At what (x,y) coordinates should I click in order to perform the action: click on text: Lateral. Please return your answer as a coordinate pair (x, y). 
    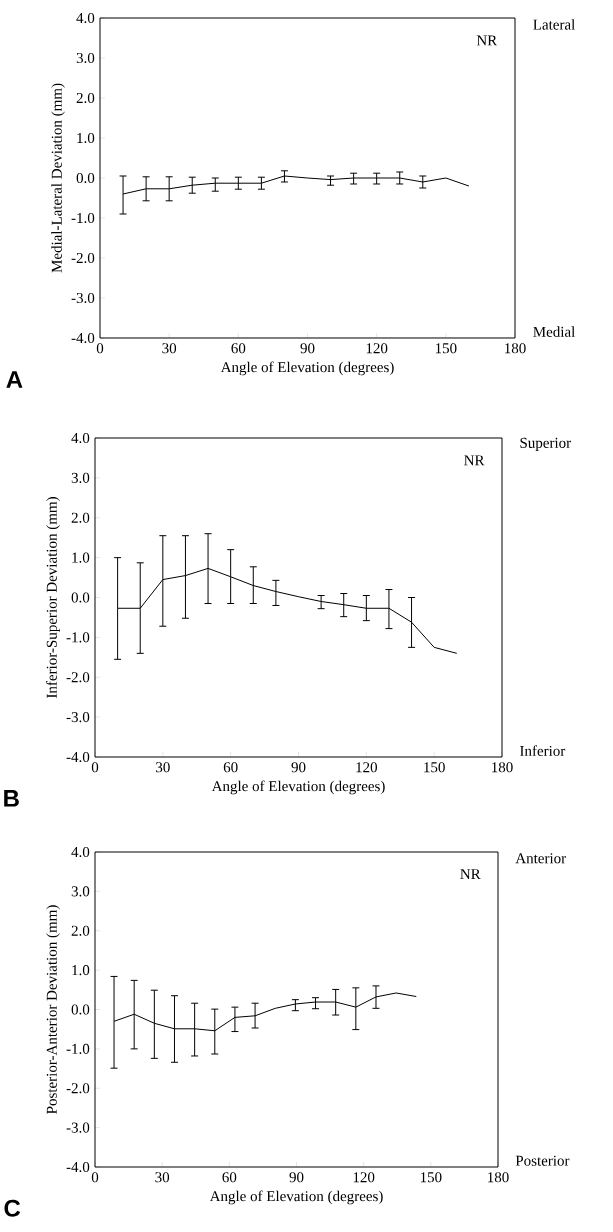
    Looking at the image, I should click on (554, 24).